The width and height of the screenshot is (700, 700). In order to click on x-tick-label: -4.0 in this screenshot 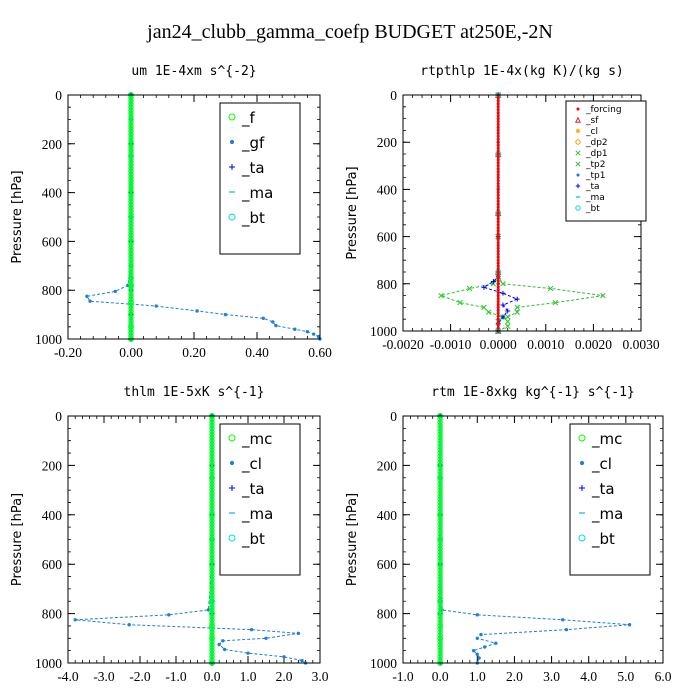, I will do `click(68, 676)`.